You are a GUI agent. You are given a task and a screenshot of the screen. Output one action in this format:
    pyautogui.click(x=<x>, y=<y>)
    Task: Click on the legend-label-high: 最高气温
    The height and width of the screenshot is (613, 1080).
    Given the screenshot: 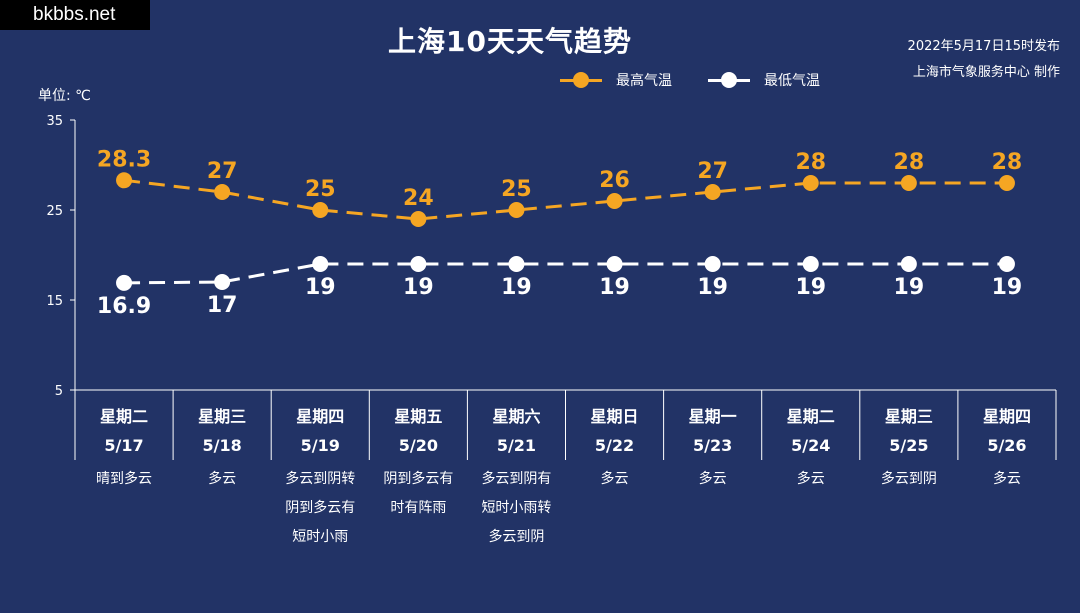 What is the action you would take?
    pyautogui.click(x=644, y=81)
    